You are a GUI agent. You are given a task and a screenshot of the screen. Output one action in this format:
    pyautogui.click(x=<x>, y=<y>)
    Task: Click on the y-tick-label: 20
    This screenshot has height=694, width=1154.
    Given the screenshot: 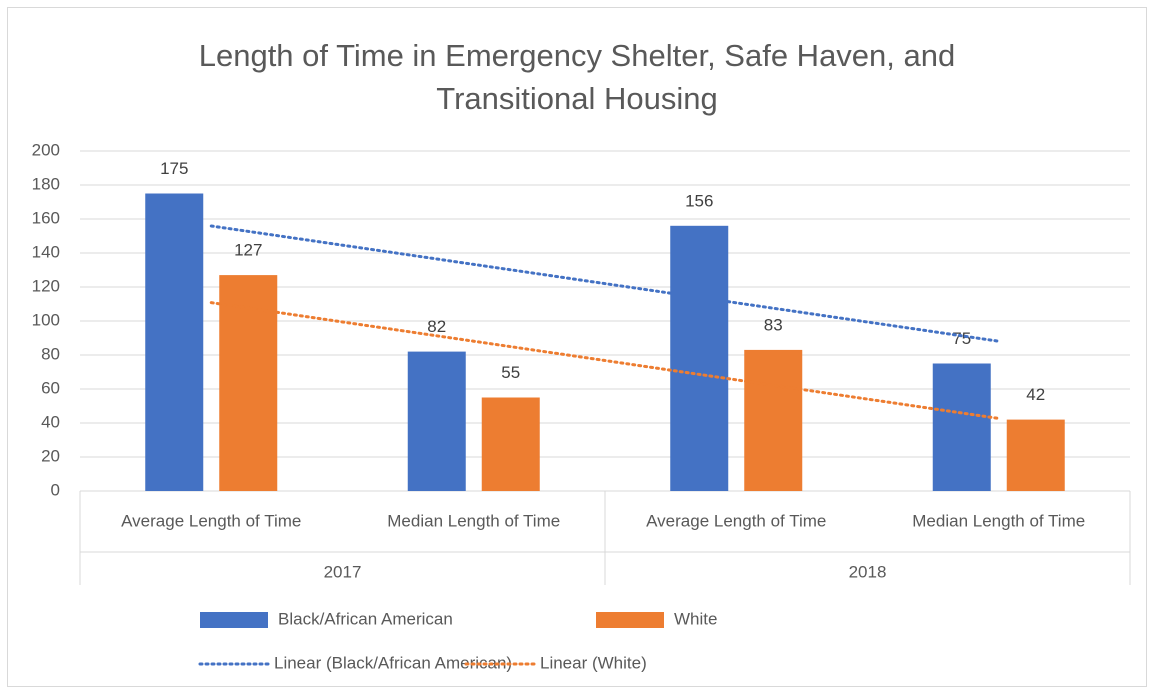 What is the action you would take?
    pyautogui.click(x=50, y=455)
    